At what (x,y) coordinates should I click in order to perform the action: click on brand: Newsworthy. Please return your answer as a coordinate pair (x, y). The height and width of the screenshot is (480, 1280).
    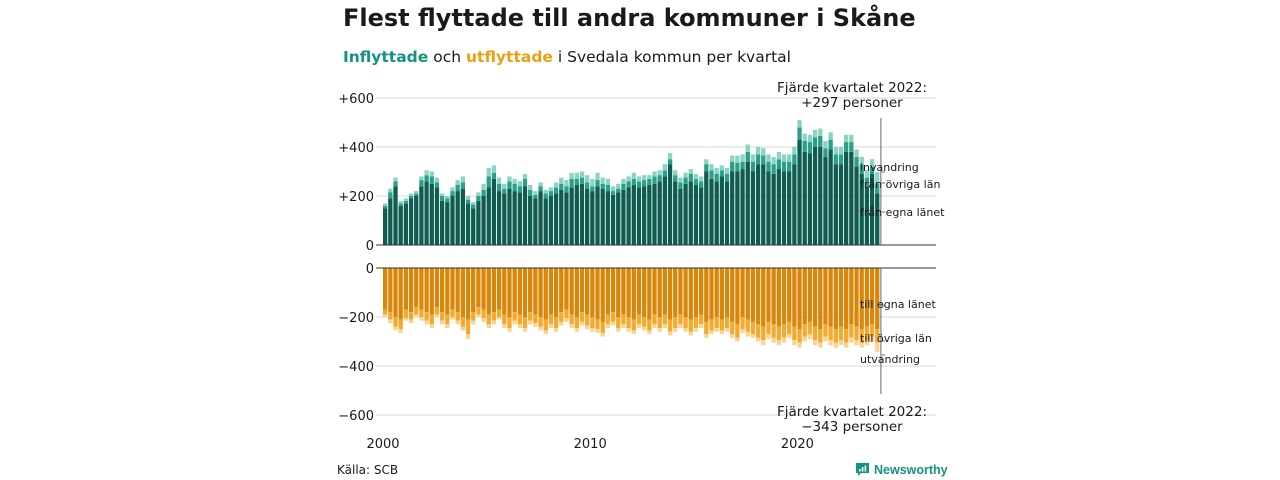
    Looking at the image, I should click on (901, 469).